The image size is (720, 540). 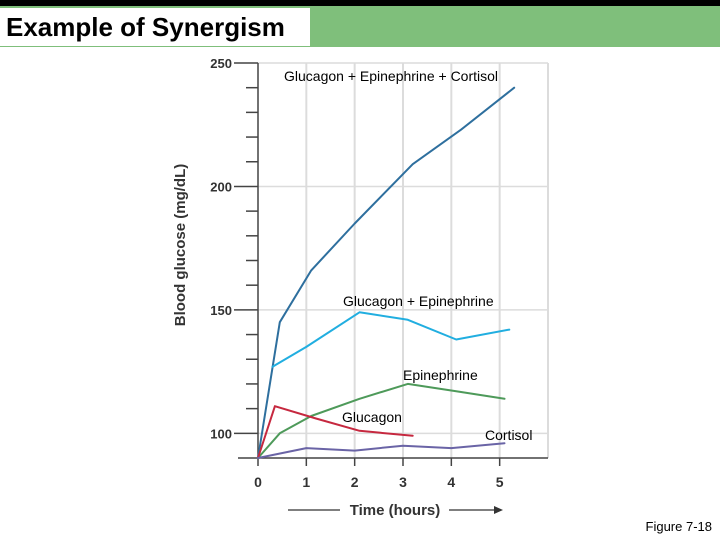 What do you see at coordinates (403, 482) in the screenshot?
I see `x-tick-label: 3` at bounding box center [403, 482].